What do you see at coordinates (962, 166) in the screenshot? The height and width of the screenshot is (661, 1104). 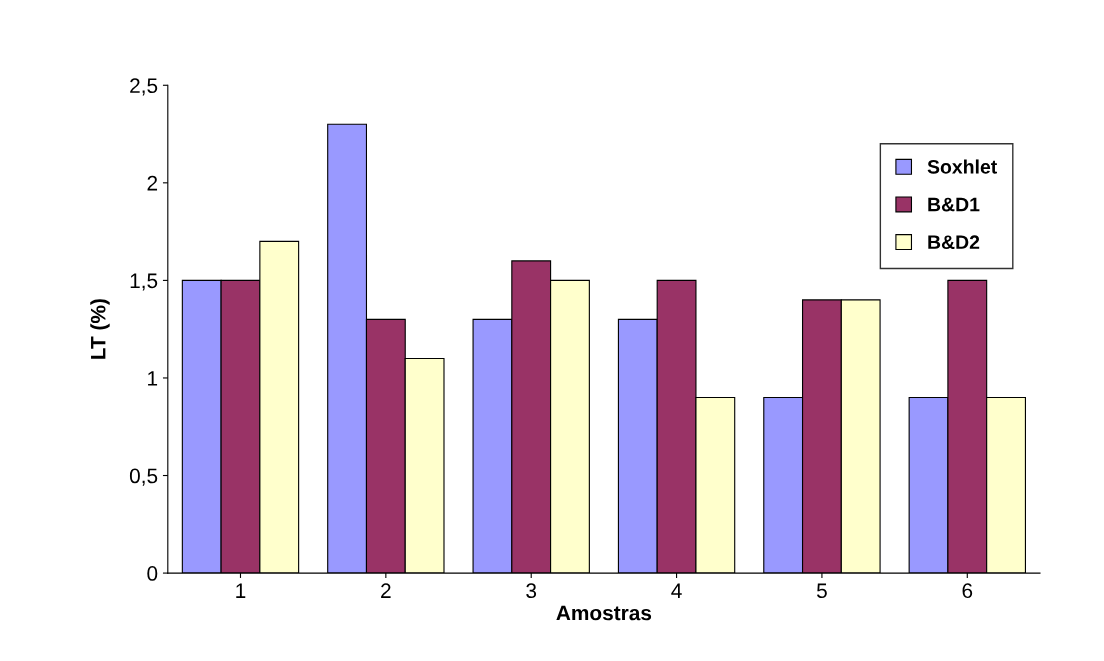 I see `legend-label: Soxhlet` at bounding box center [962, 166].